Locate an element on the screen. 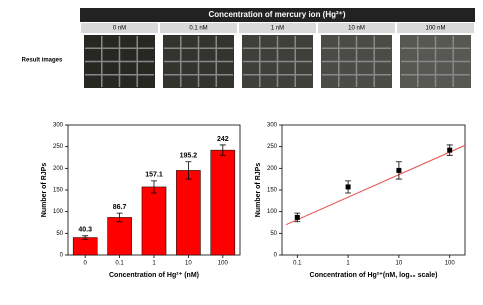 This screenshot has height=305, width=483. value-label: 40.3 is located at coordinates (85, 230).